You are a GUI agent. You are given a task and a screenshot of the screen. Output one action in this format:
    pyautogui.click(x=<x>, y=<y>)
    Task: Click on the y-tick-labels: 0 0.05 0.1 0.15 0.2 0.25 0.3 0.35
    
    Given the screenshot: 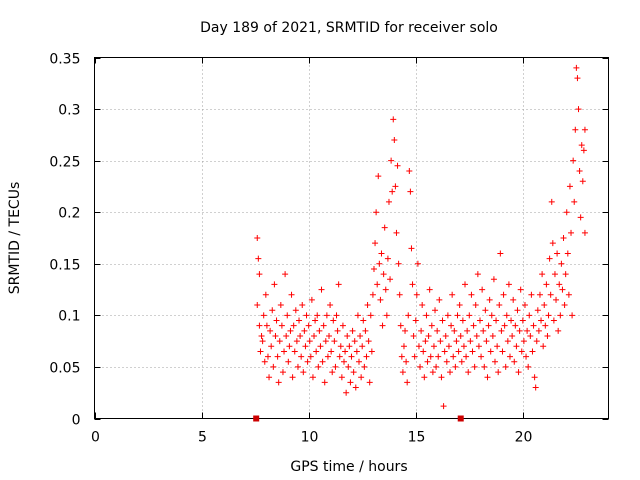 What is the action you would take?
    pyautogui.click(x=64, y=240)
    